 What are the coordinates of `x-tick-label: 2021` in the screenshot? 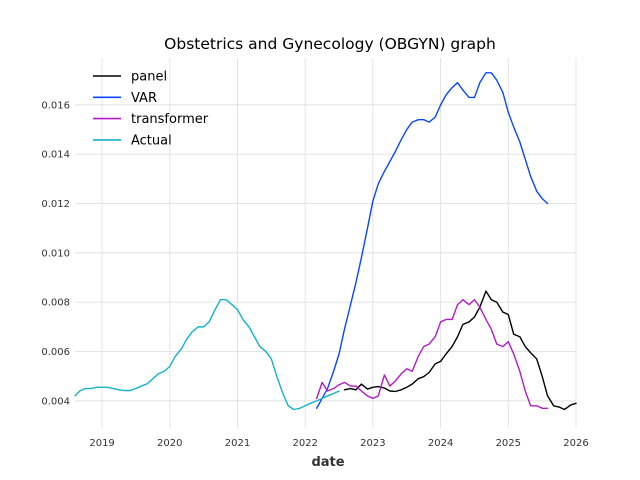 It's located at (237, 443).